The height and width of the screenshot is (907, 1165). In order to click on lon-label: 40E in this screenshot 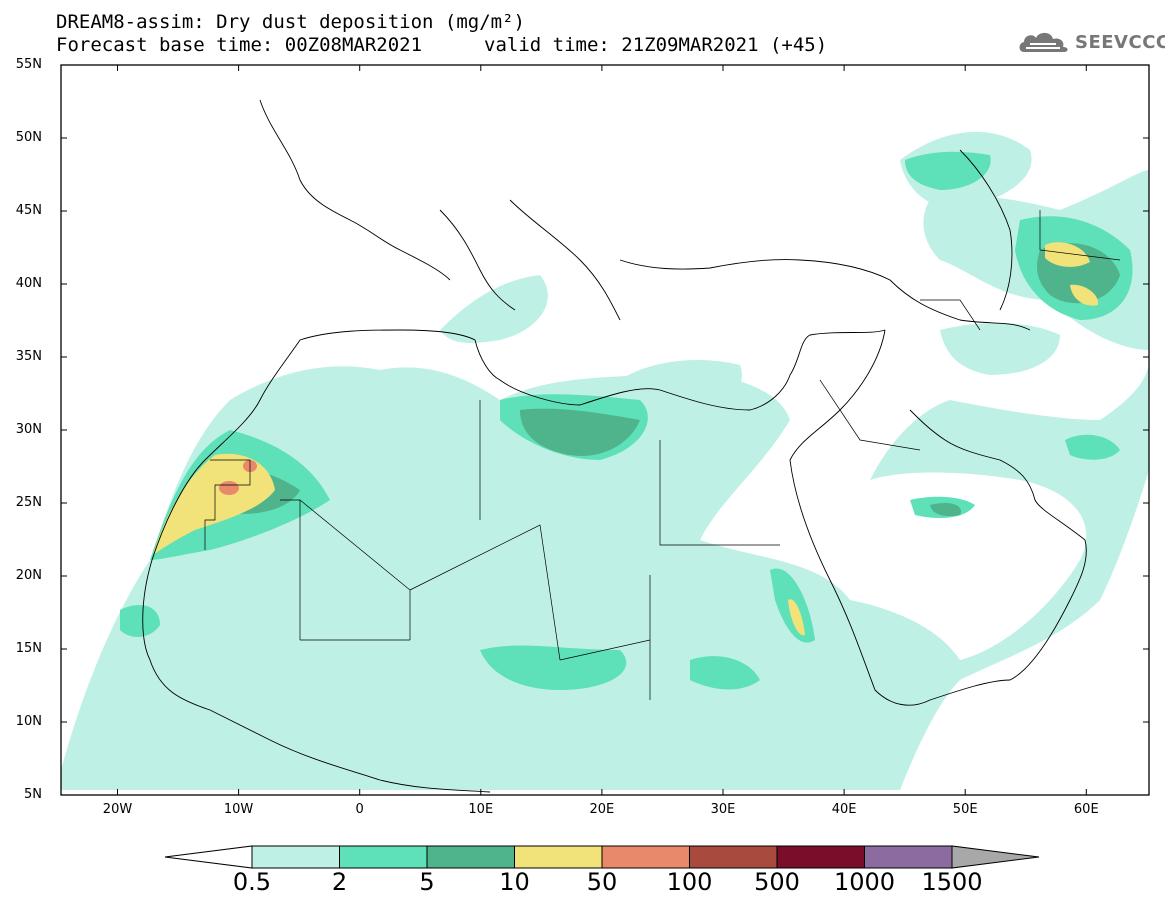, I will do `click(844, 809)`.